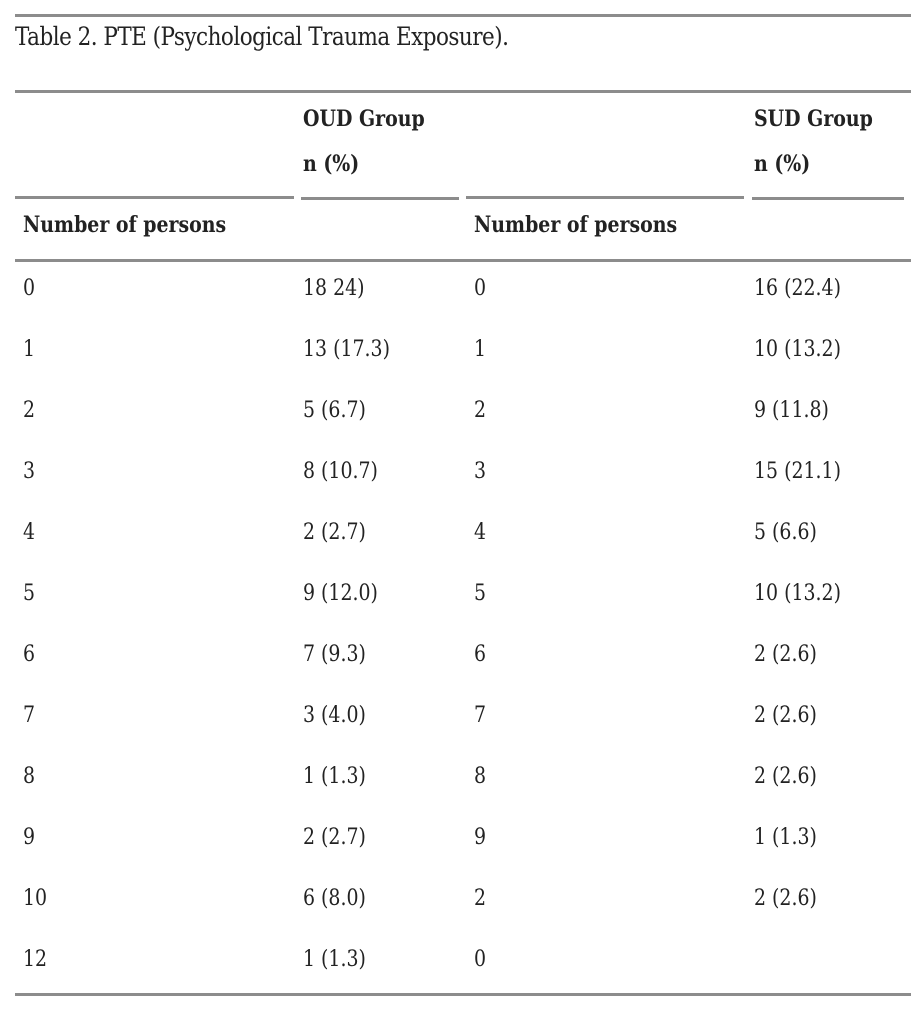 This screenshot has height=1010, width=924. Describe the element at coordinates (813, 119) in the screenshot. I see `sud-group-header: SUD Group` at that location.